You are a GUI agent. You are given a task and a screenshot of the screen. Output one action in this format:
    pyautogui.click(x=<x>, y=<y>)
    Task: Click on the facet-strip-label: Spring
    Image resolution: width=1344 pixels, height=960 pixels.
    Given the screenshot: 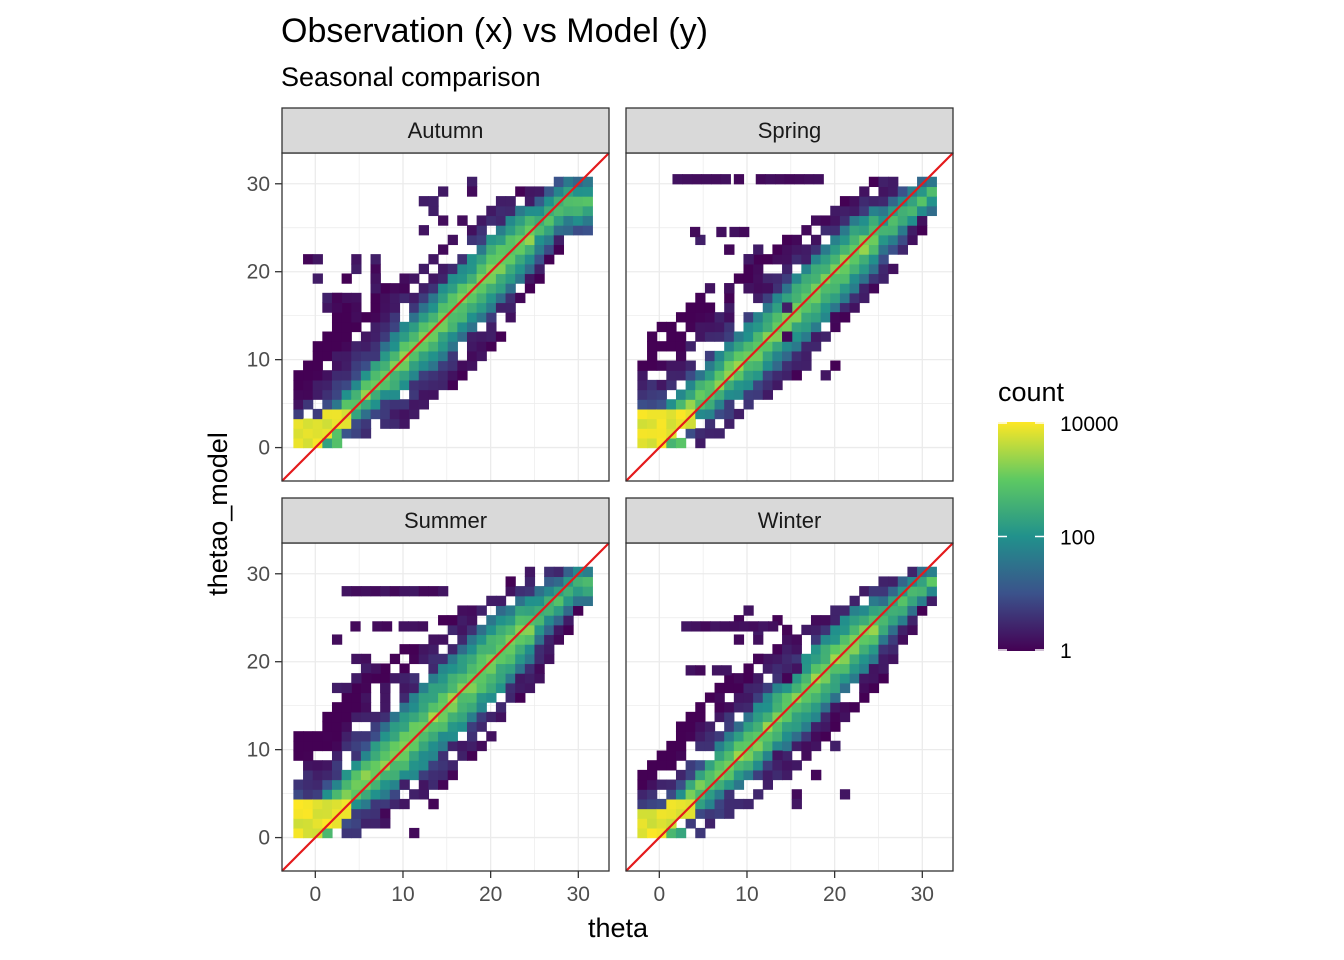 What is the action you would take?
    pyautogui.click(x=790, y=130)
    